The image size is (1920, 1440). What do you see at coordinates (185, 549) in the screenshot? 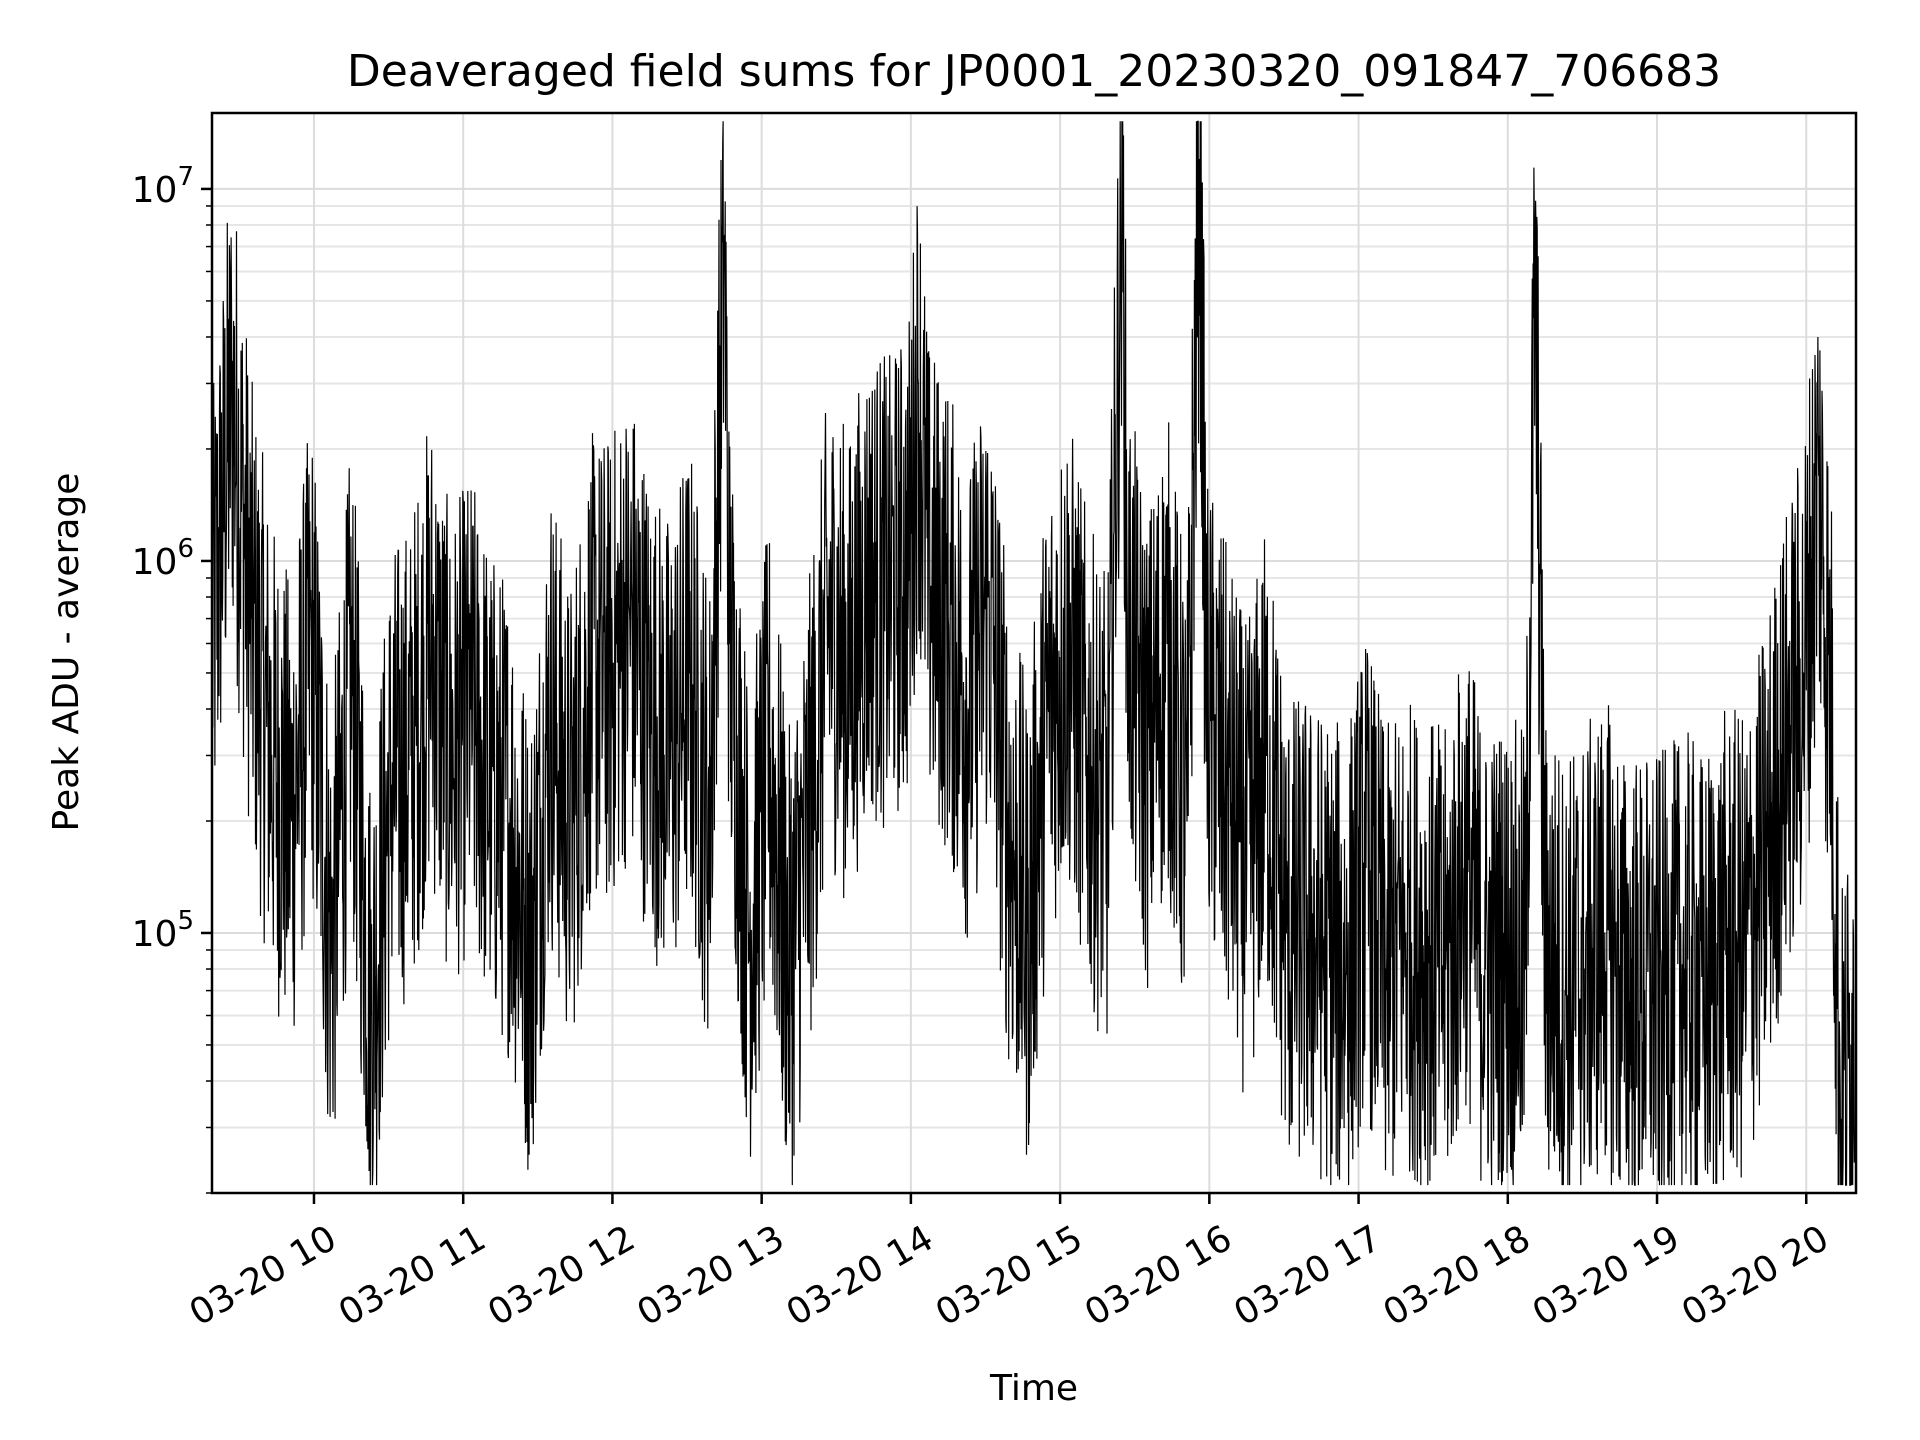
I see `y-tick-exponent: 6` at bounding box center [185, 549].